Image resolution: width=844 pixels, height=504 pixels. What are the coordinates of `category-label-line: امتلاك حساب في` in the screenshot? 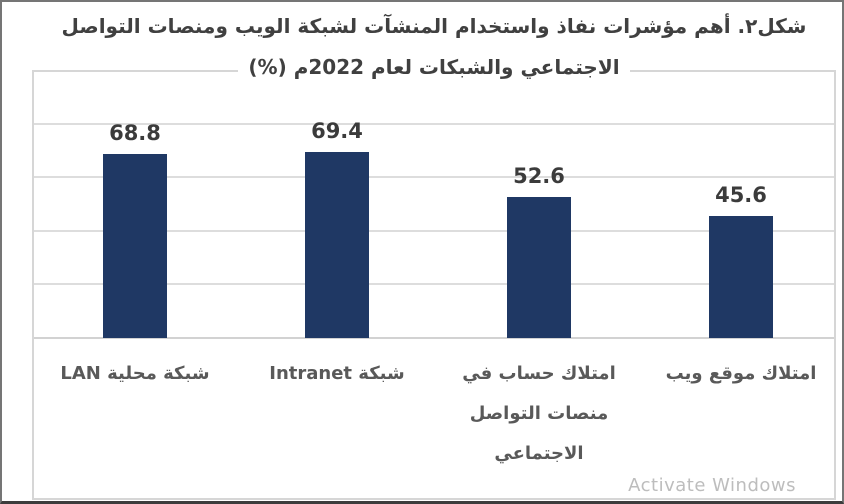 It's located at (539, 373).